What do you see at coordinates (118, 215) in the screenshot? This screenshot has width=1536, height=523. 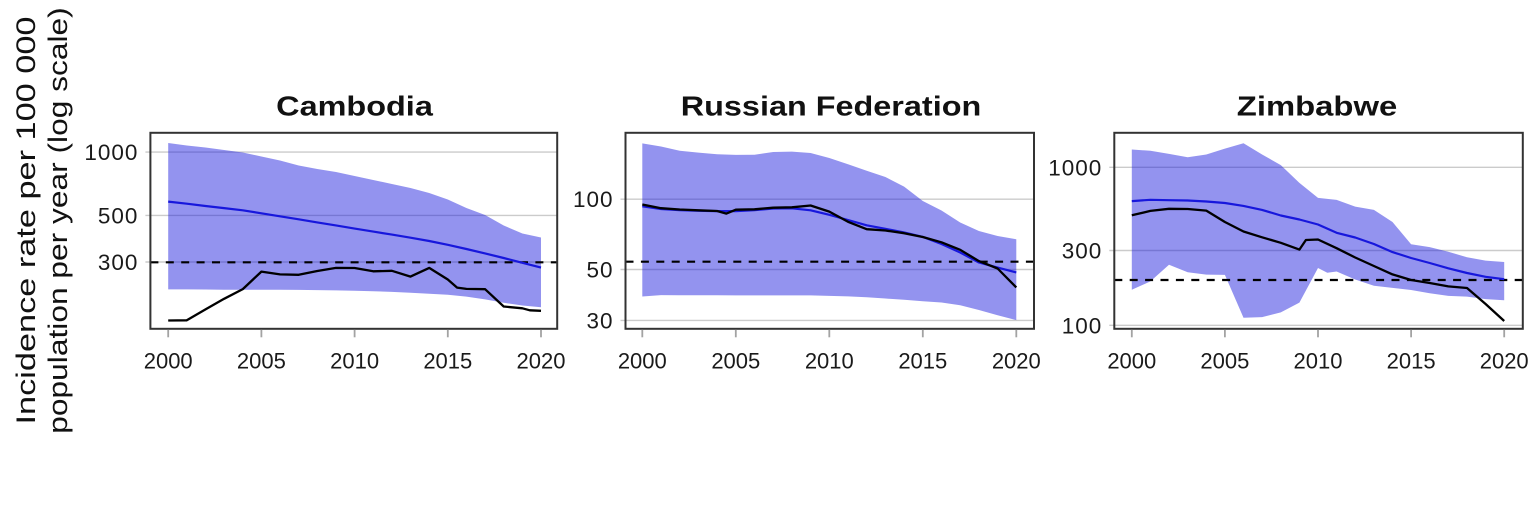 I see `svg-text: 500` at bounding box center [118, 215].